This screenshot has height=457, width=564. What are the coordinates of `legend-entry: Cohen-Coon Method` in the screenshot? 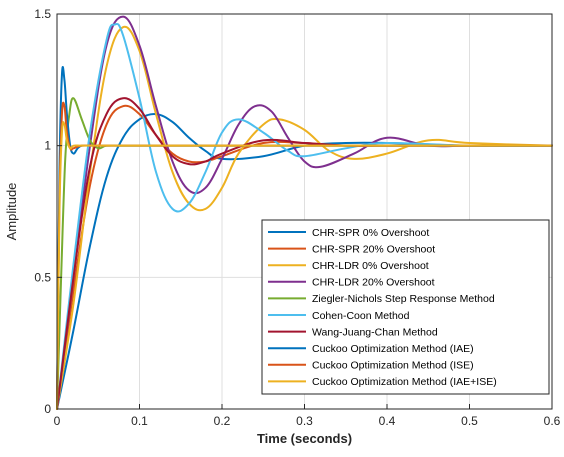 It's located at (361, 316).